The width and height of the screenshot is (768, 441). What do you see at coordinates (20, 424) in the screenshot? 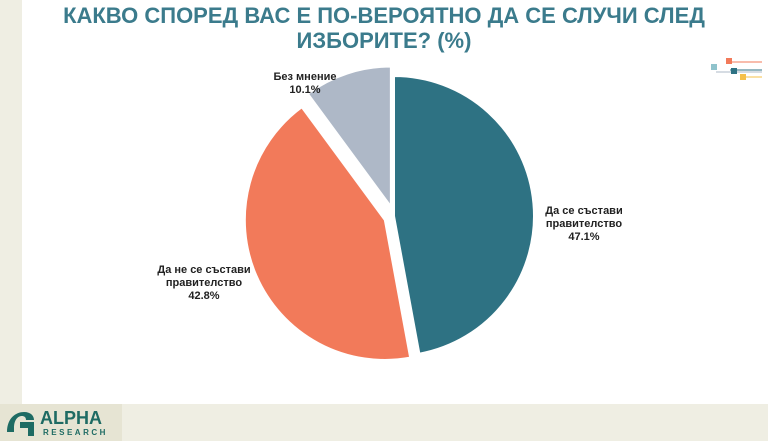
I see `alpha-logo-icon` at bounding box center [20, 424].